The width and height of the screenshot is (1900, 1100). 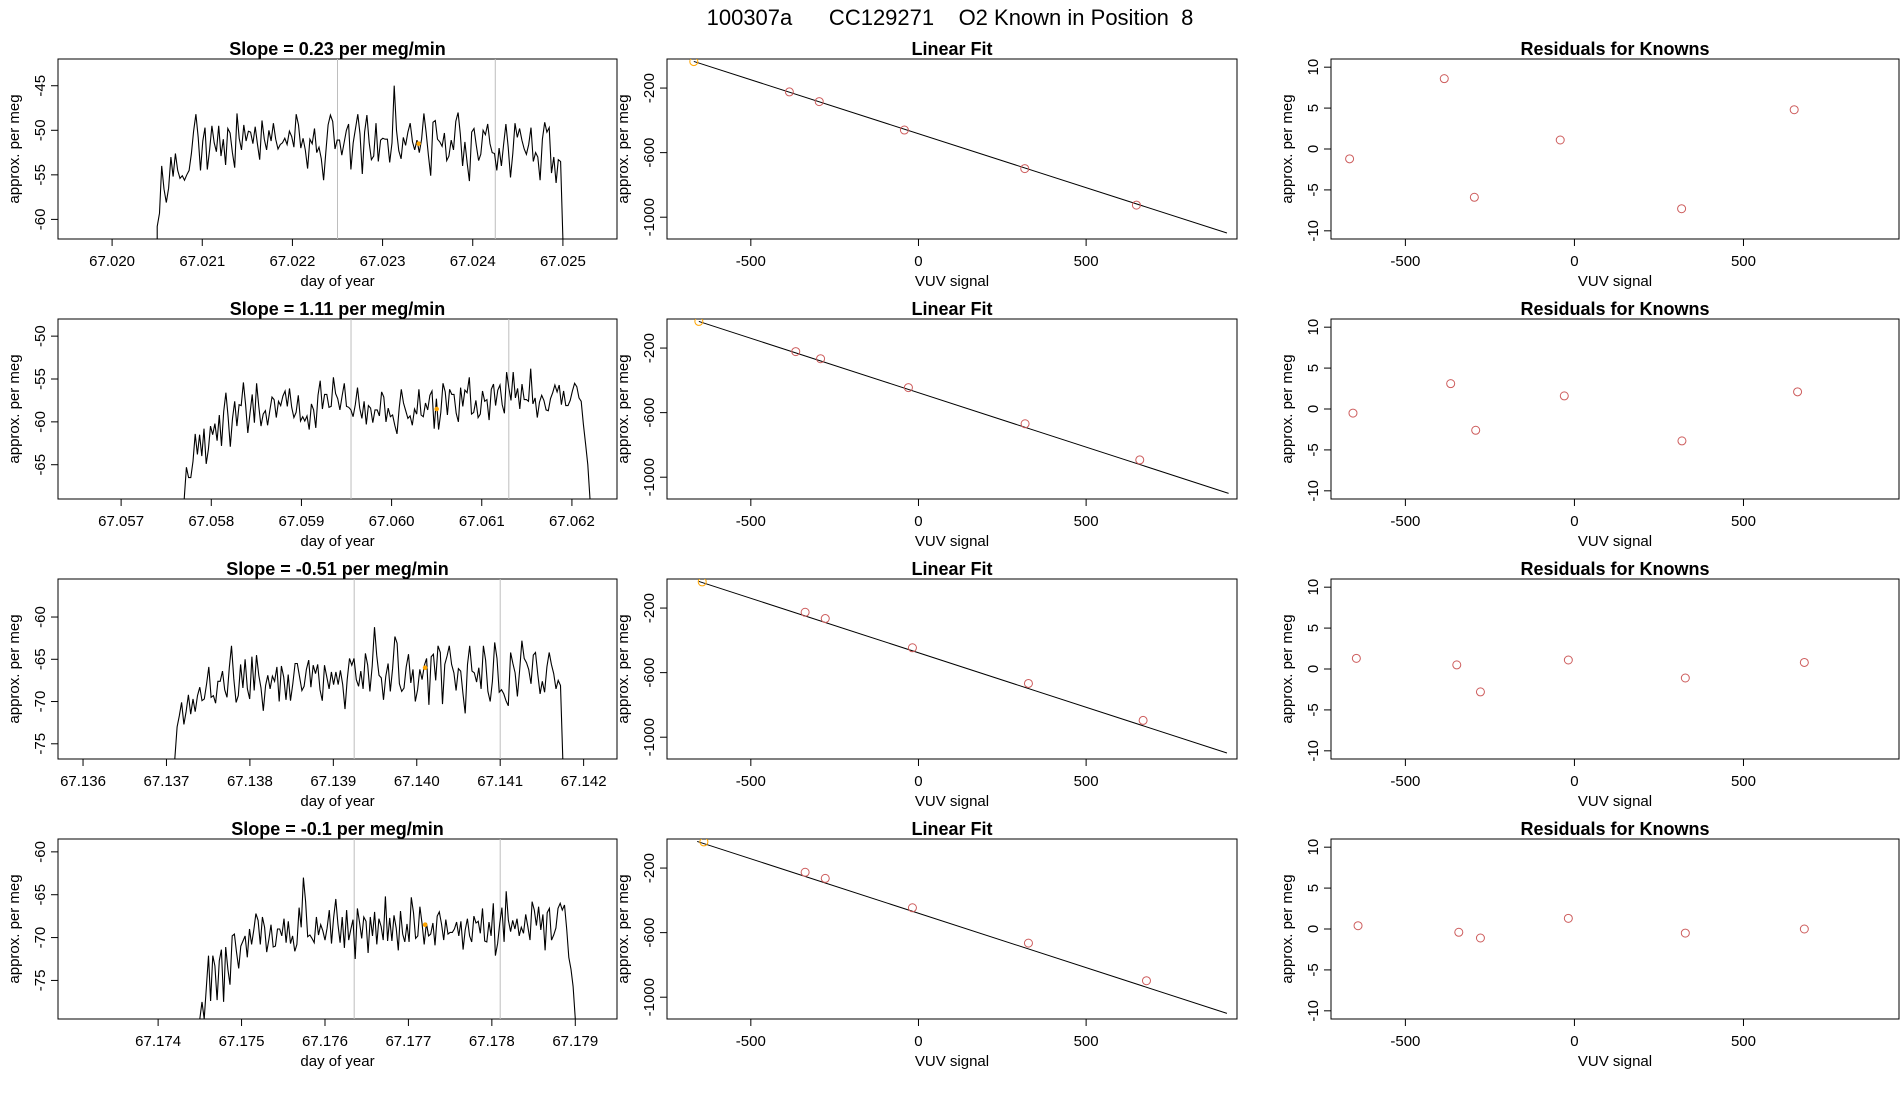 I want to click on row3-time-xtick-label: 67.176, so click(x=325, y=1041).